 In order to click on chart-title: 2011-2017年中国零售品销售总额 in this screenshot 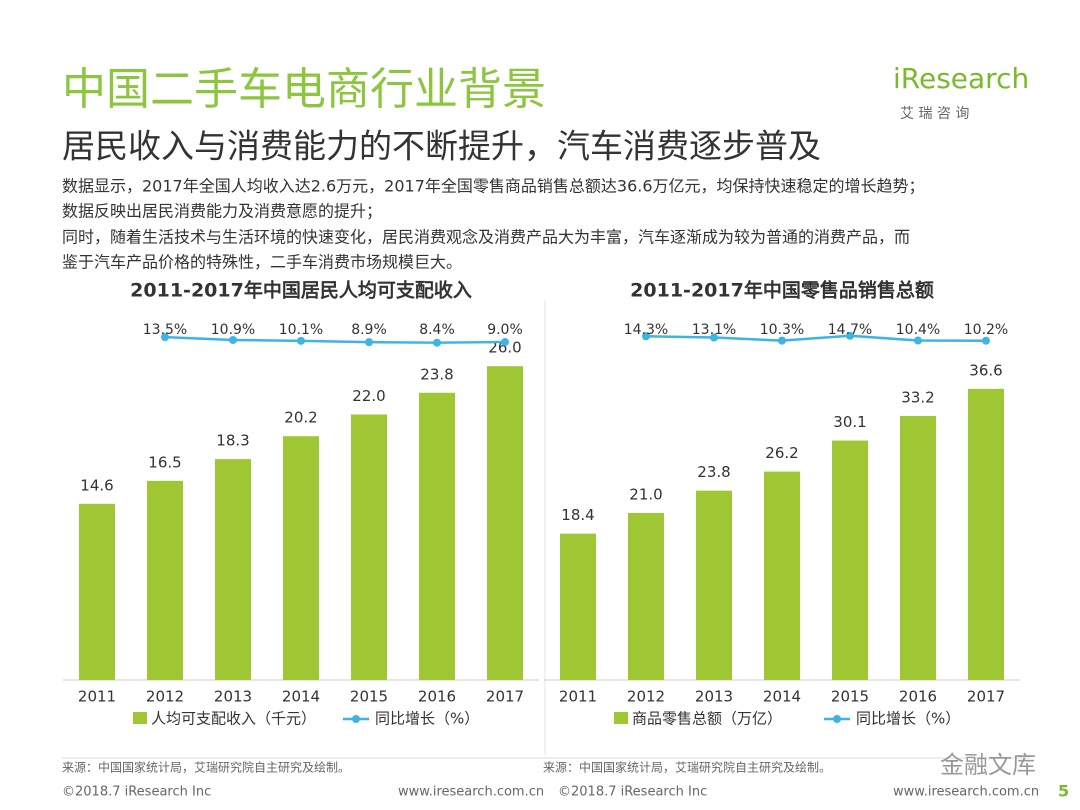, I will do `click(782, 290)`.